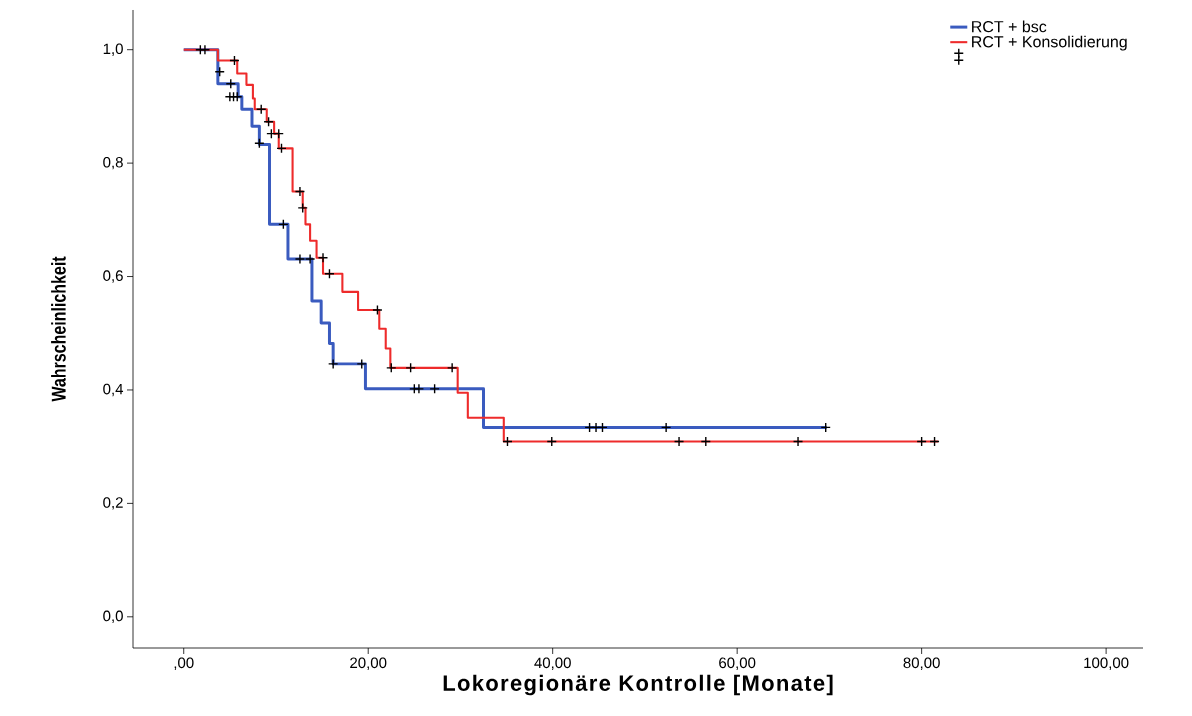 This screenshot has width=1192, height=716. I want to click on x-tick-label: 40,00, so click(552, 663).